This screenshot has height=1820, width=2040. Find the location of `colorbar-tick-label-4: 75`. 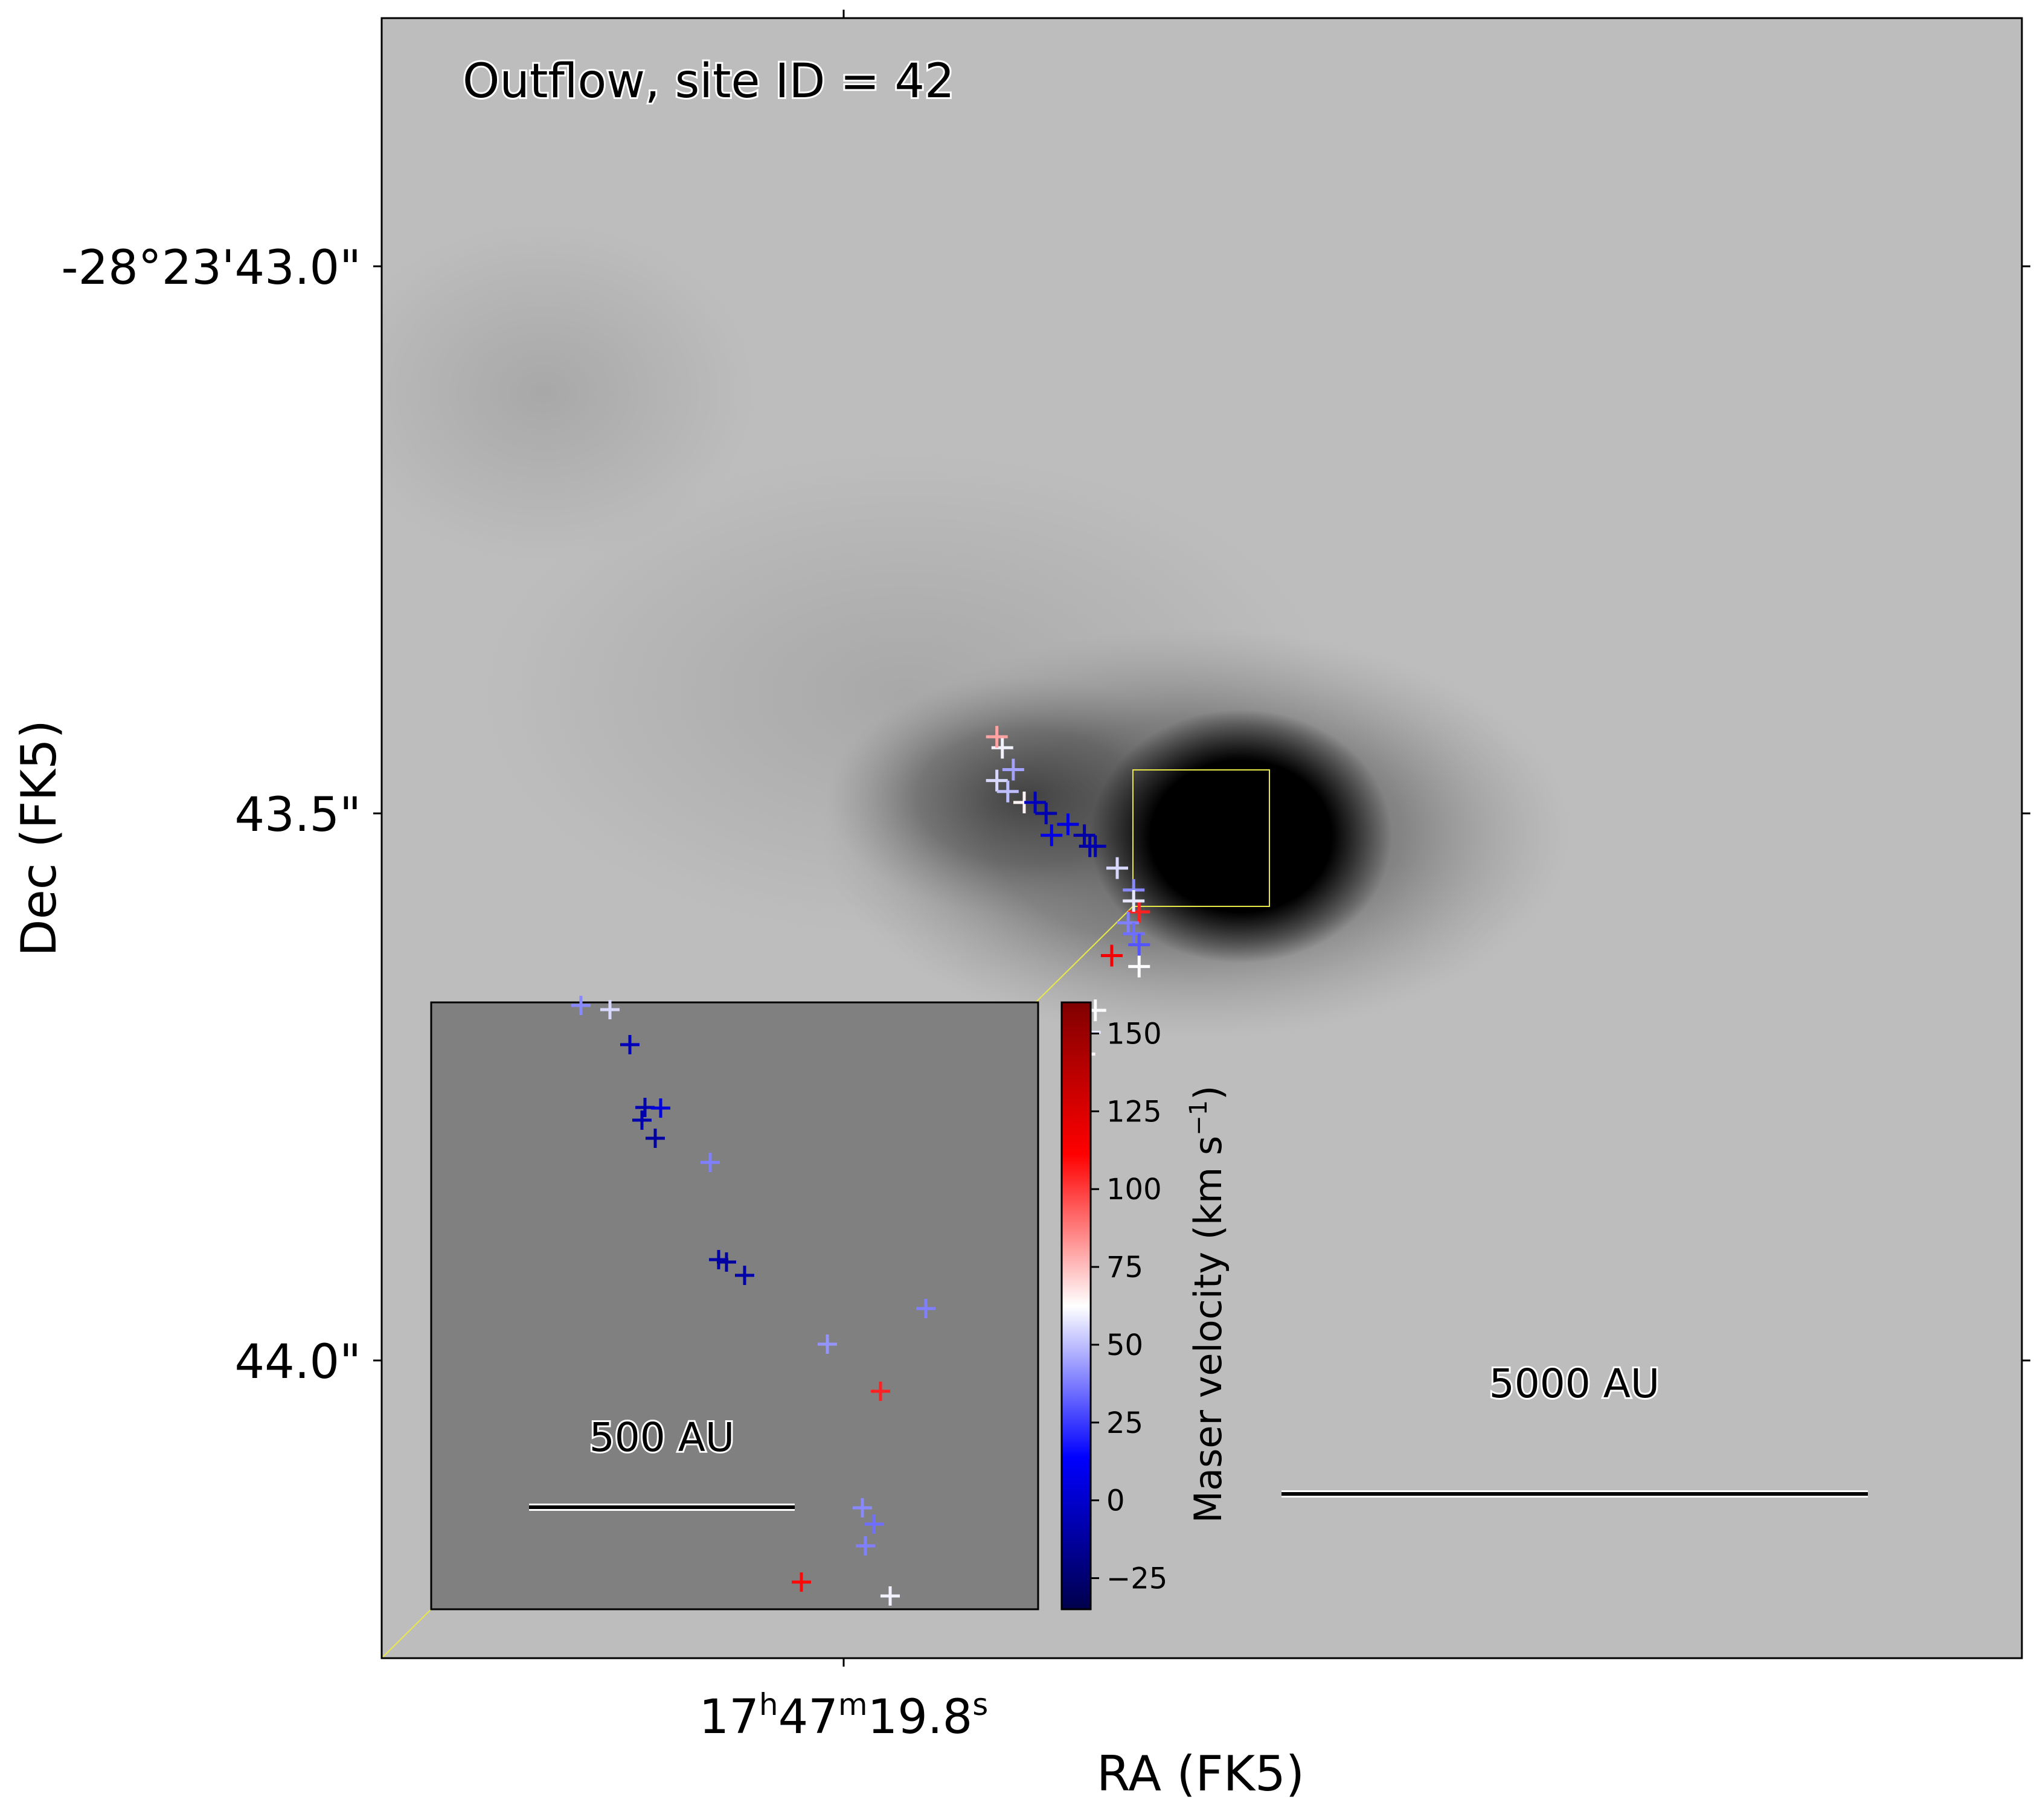

colorbar-tick-label-4: 75 is located at coordinates (1124, 1267).